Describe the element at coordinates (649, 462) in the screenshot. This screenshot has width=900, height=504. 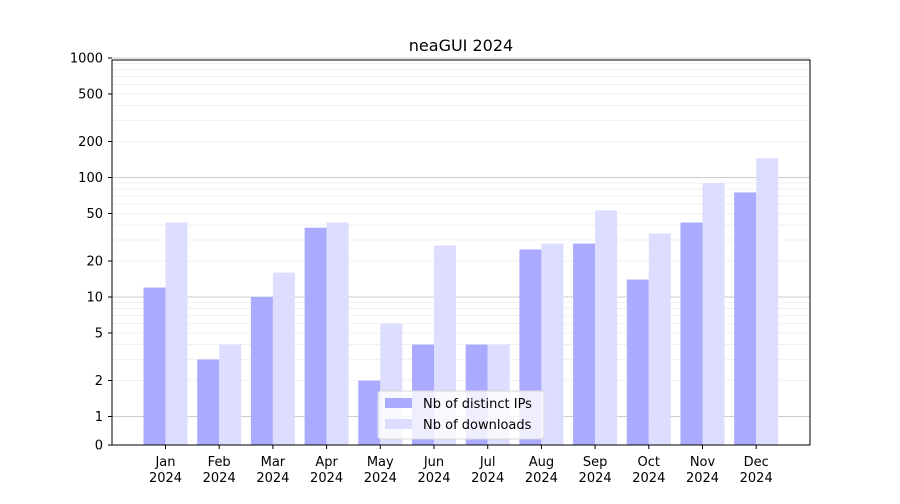
I see `x-tick-label-month: Oct` at that location.